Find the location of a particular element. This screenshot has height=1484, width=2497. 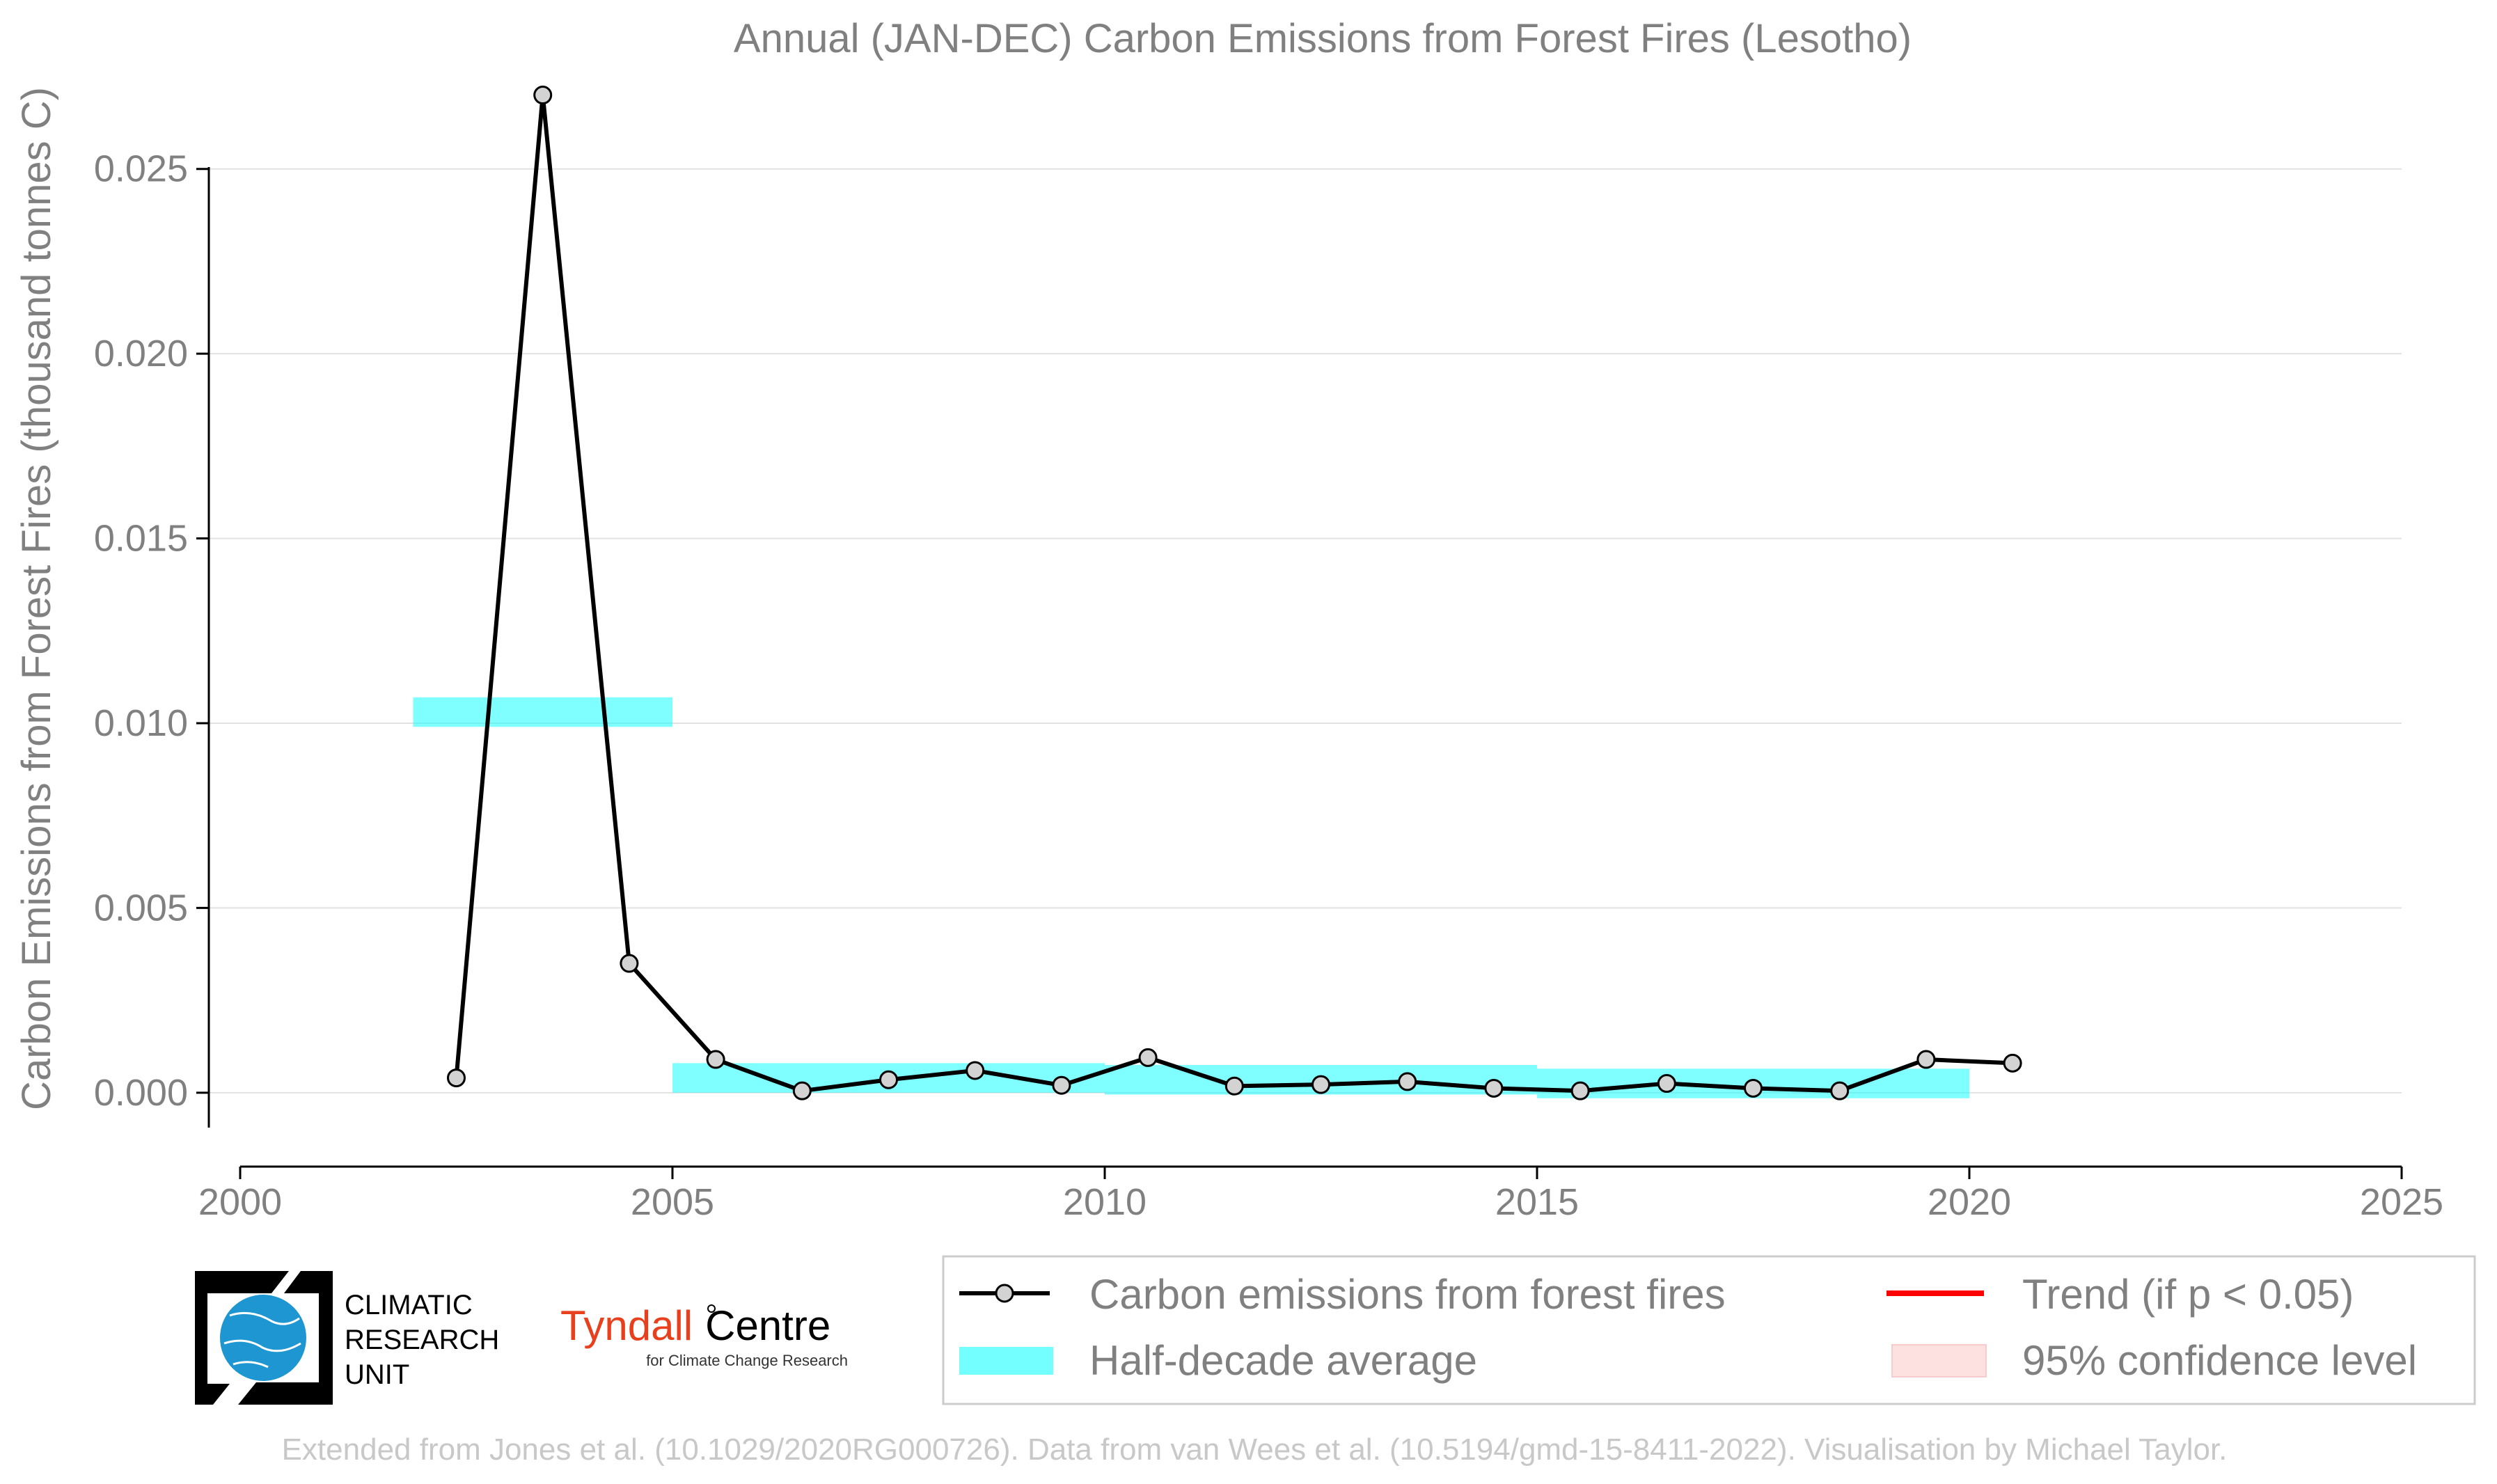

cru-logo-line-3: UNIT is located at coordinates (377, 1374).